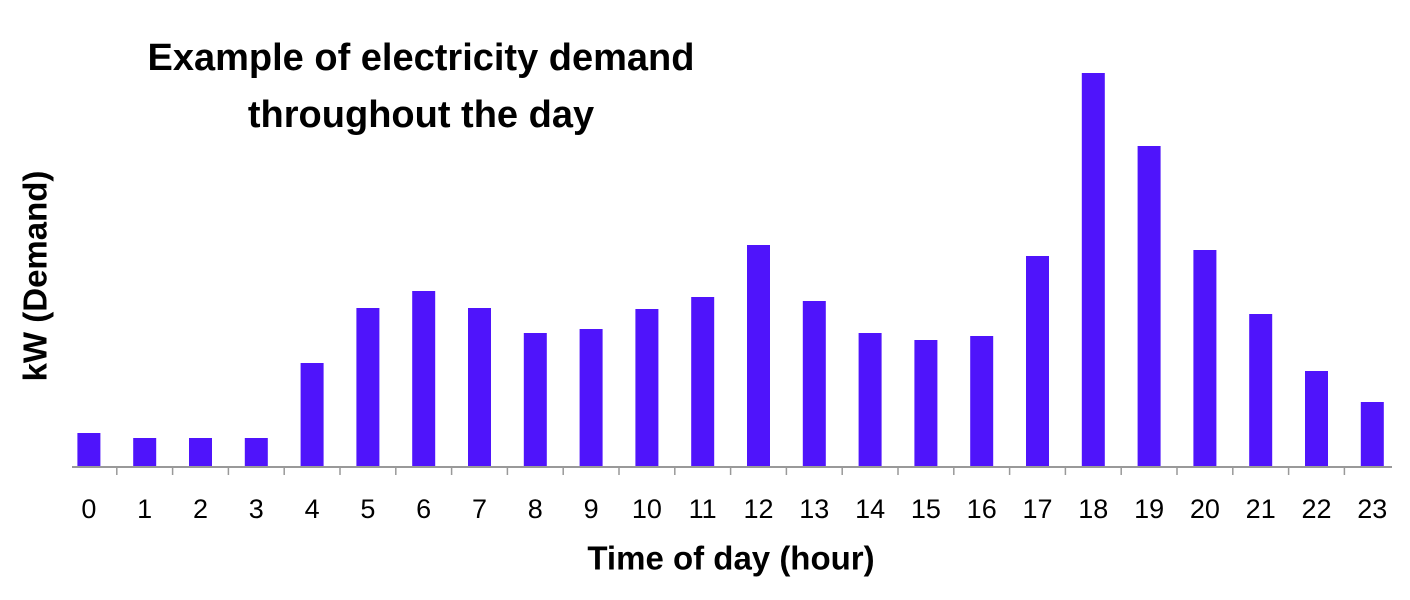 This screenshot has width=1410, height=600. Describe the element at coordinates (1372, 509) in the screenshot. I see `x-tick-label: 23` at that location.